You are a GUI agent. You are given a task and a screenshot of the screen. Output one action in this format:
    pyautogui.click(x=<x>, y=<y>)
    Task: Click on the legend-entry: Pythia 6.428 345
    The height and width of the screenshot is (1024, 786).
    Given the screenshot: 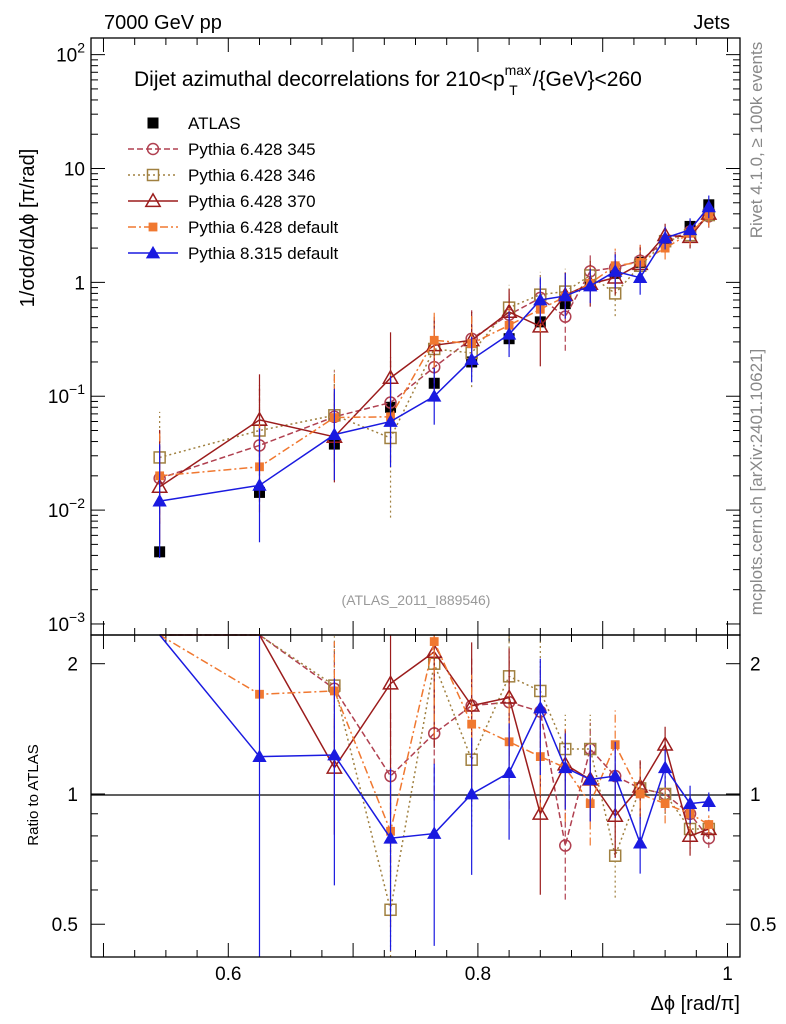 What is the action you would take?
    pyautogui.click(x=222, y=149)
    